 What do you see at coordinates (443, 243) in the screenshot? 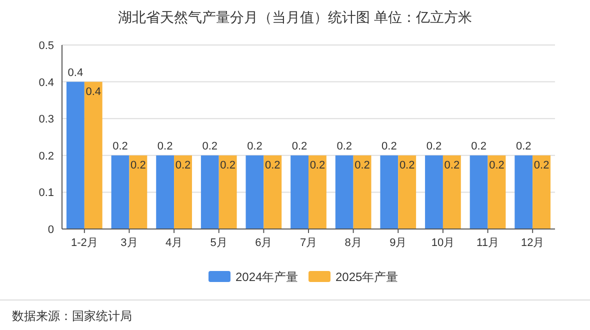
I see `x-tick-label: 10月` at bounding box center [443, 243].